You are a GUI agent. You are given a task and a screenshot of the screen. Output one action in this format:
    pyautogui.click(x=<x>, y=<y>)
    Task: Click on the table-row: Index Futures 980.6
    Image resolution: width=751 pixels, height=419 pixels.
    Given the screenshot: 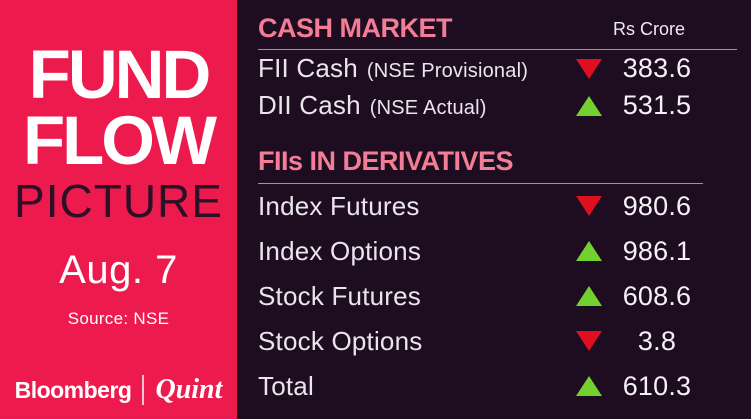 What is the action you would take?
    pyautogui.click(x=497, y=206)
    